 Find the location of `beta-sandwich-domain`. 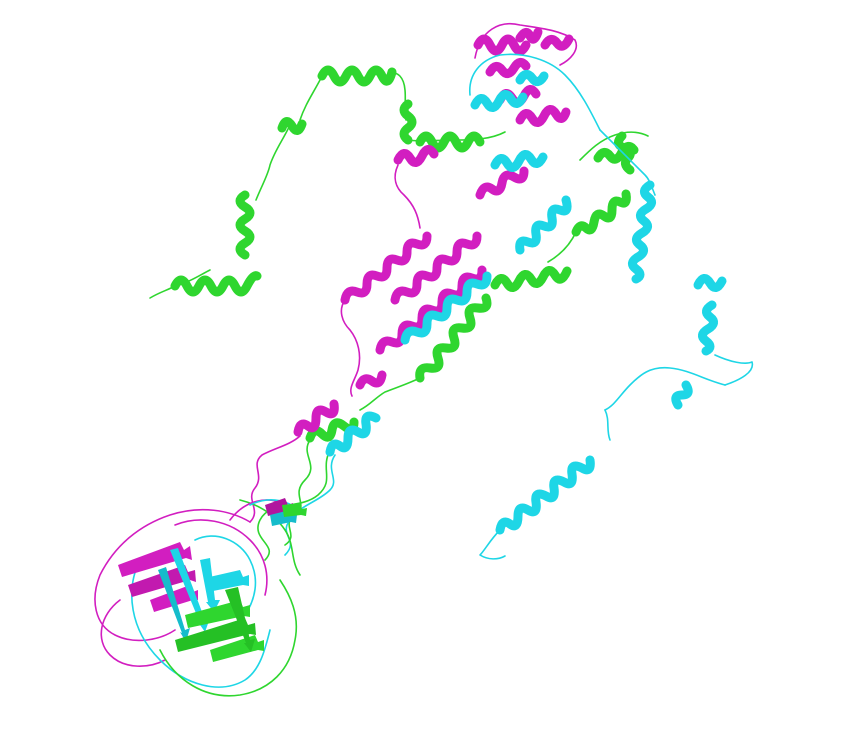

beta-sandwich-domain is located at coordinates (203, 597).